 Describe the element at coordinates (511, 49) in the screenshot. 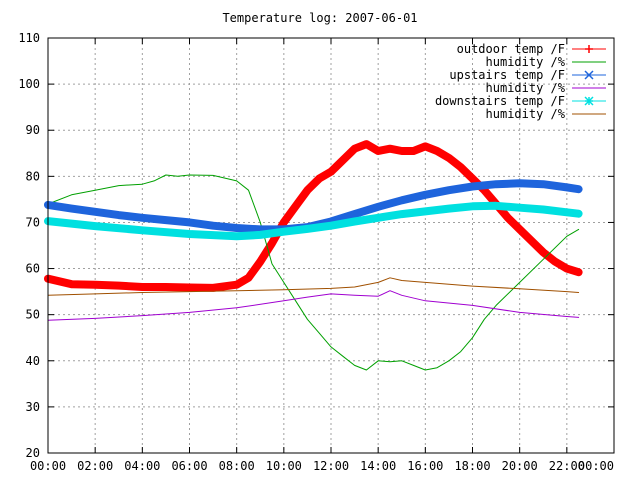

I see `legend-label: outdoor temp /F` at that location.